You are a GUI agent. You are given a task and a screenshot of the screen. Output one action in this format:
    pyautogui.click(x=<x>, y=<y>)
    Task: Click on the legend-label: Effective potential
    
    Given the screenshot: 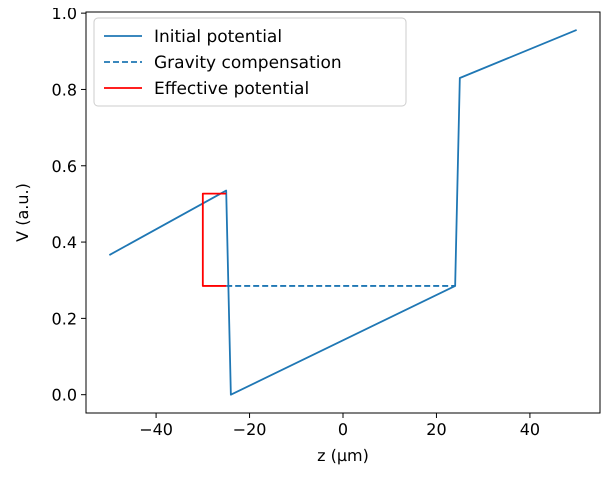 What is the action you would take?
    pyautogui.click(x=232, y=89)
    